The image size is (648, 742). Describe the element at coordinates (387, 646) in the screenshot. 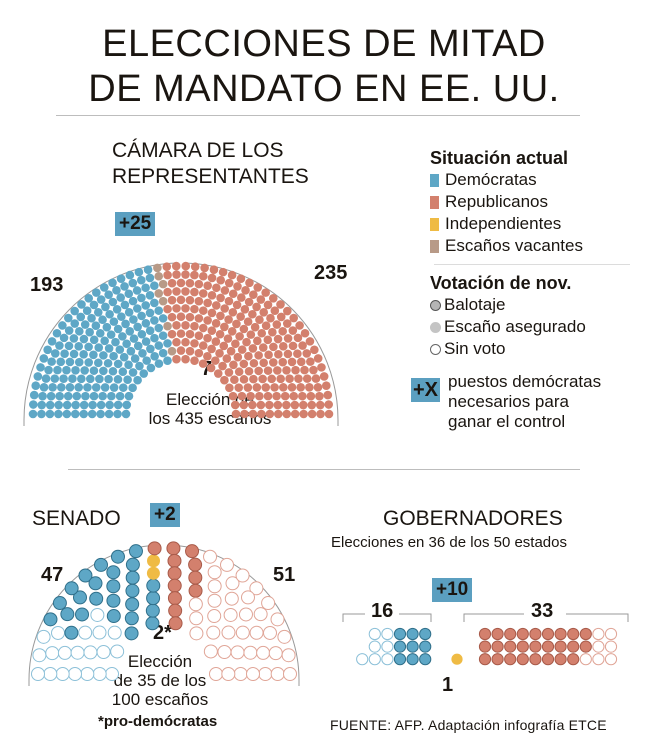

I see `governor-dem-no-vote` at that location.